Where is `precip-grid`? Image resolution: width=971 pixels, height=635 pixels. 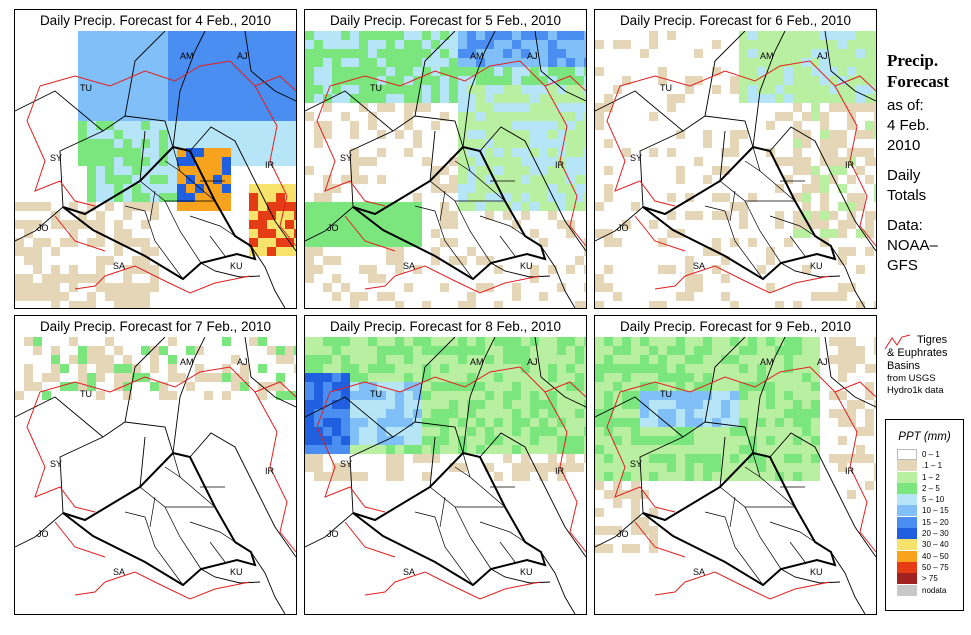
precip-grid is located at coordinates (445, 409).